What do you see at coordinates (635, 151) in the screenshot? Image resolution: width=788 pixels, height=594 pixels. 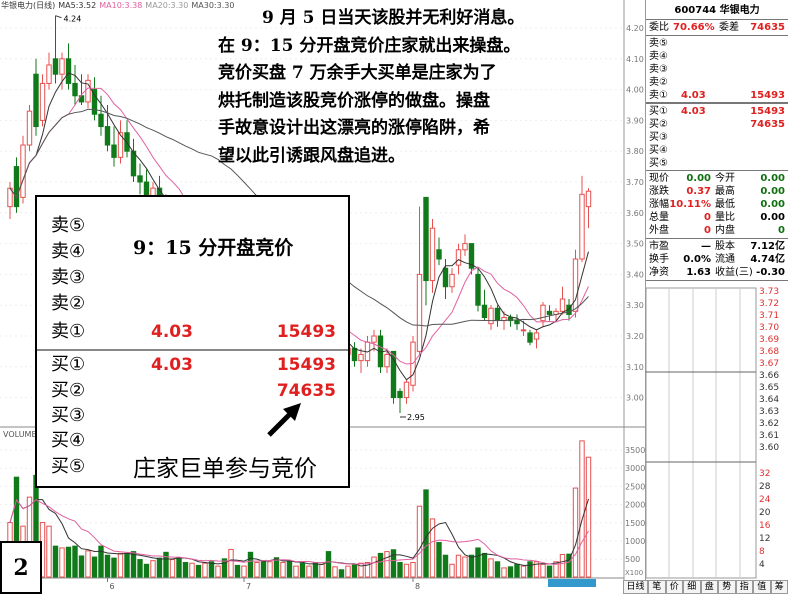 I see `price-tick: 3.80` at bounding box center [635, 151].